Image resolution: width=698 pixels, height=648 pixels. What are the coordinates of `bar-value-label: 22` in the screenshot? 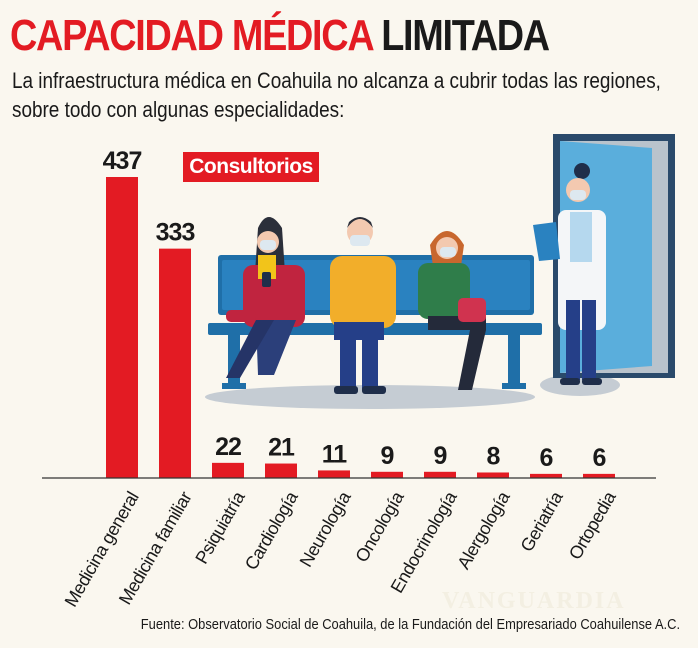 It's located at (228, 447).